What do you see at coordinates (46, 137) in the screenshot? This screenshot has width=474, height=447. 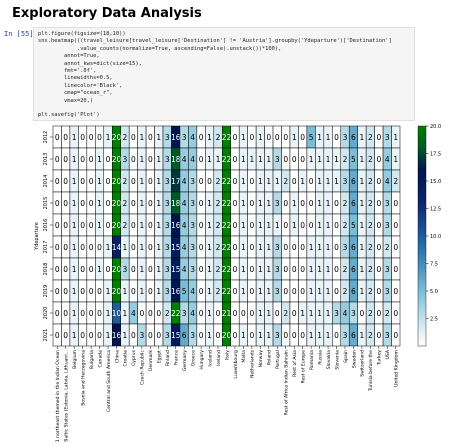 I see `row-tick-label: 2012` at bounding box center [46, 137].